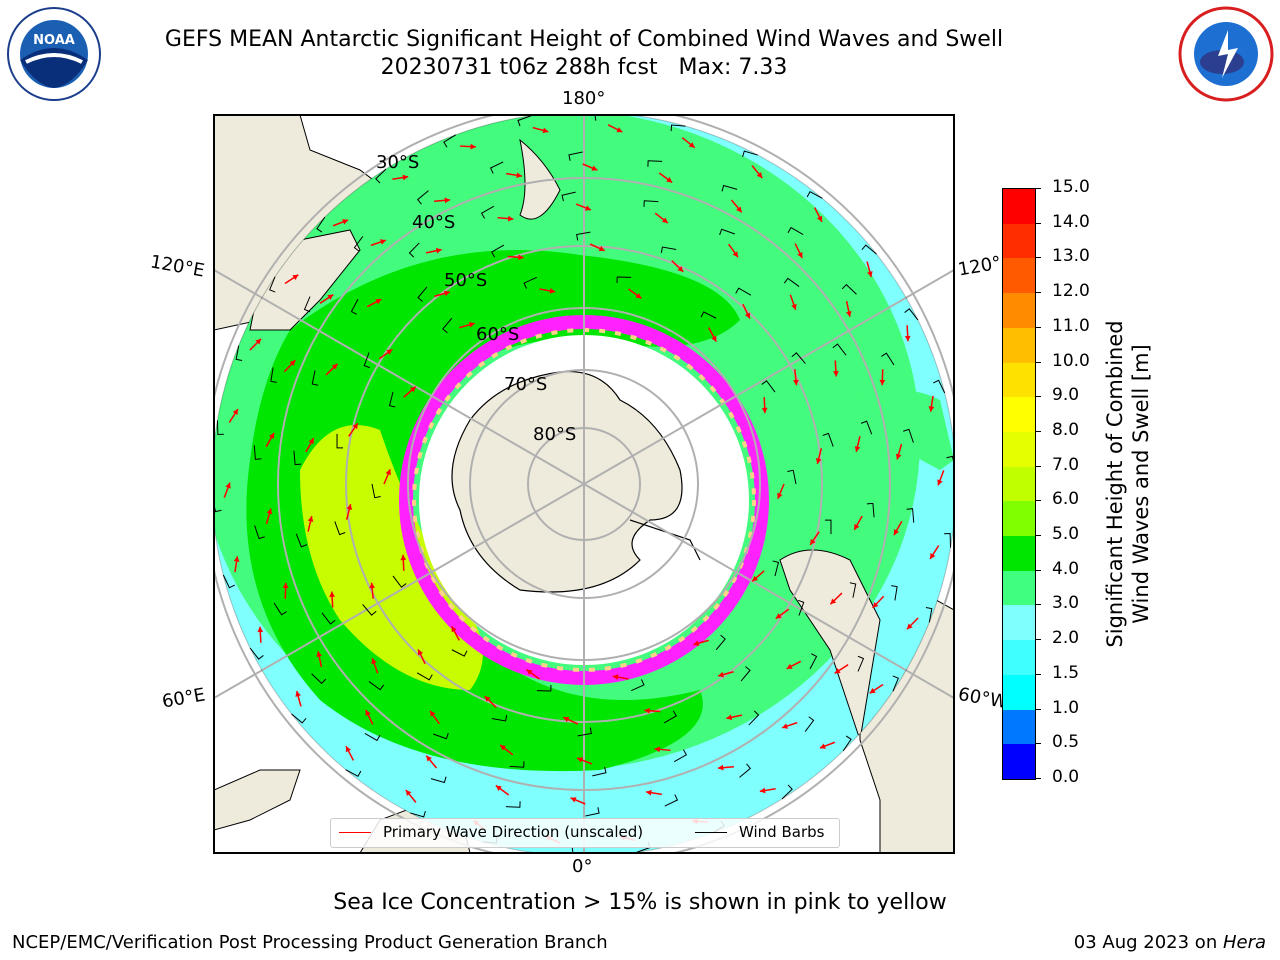 The width and height of the screenshot is (1280, 960). What do you see at coordinates (1066, 568) in the screenshot?
I see `colorbar-tick-label: 4.0` at bounding box center [1066, 568].